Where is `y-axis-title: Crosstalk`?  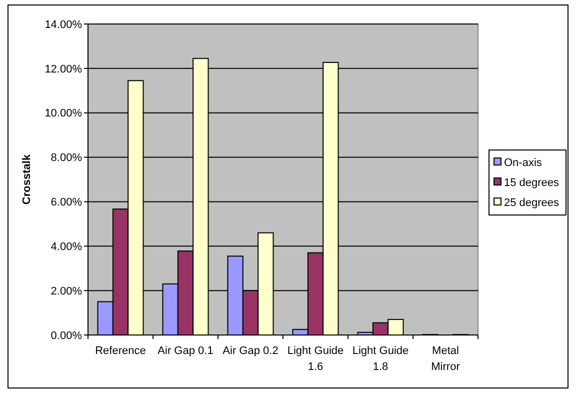
y-axis-title: Crosstalk is located at coordinates (27, 179).